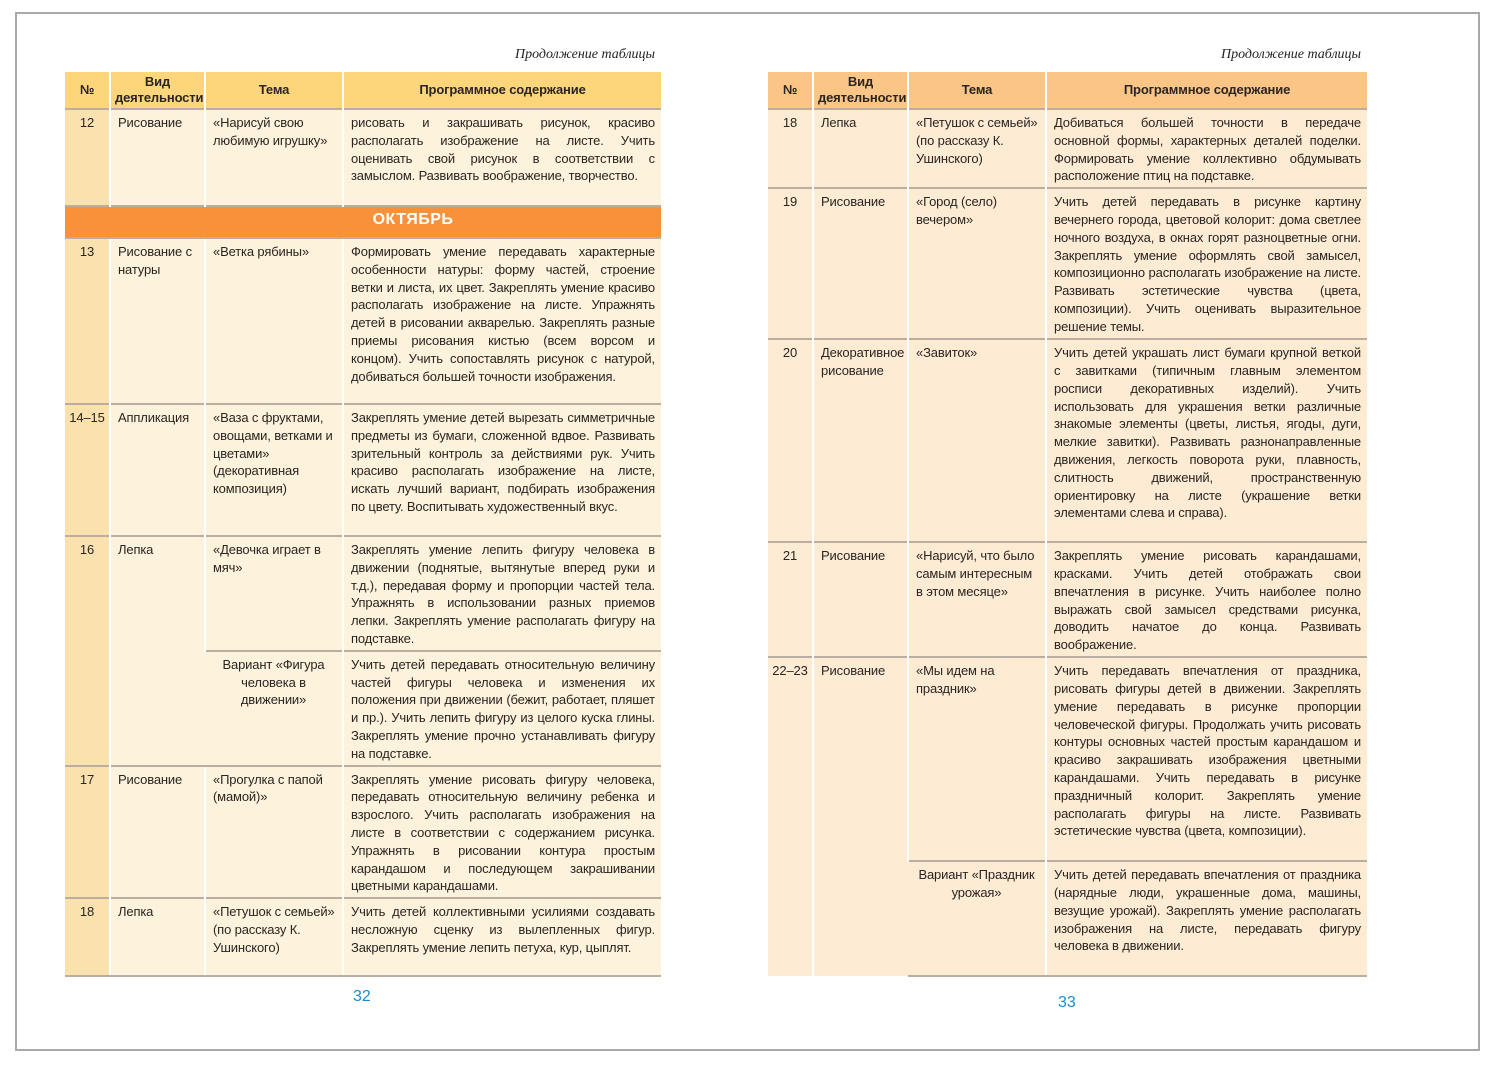 Image resolution: width=1500 pixels, height=1068 pixels. I want to click on row-topic: «Город (село) вечером», so click(976, 263).